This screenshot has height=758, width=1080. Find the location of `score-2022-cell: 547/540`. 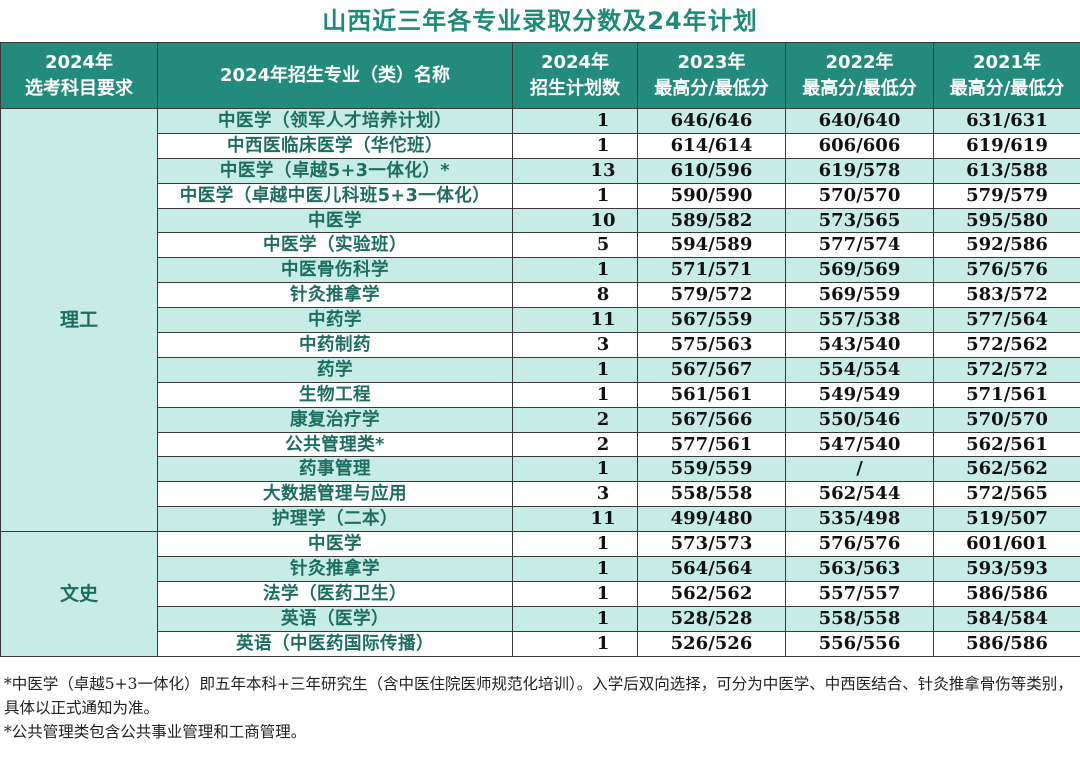

score-2022-cell: 547/540 is located at coordinates (859, 444).